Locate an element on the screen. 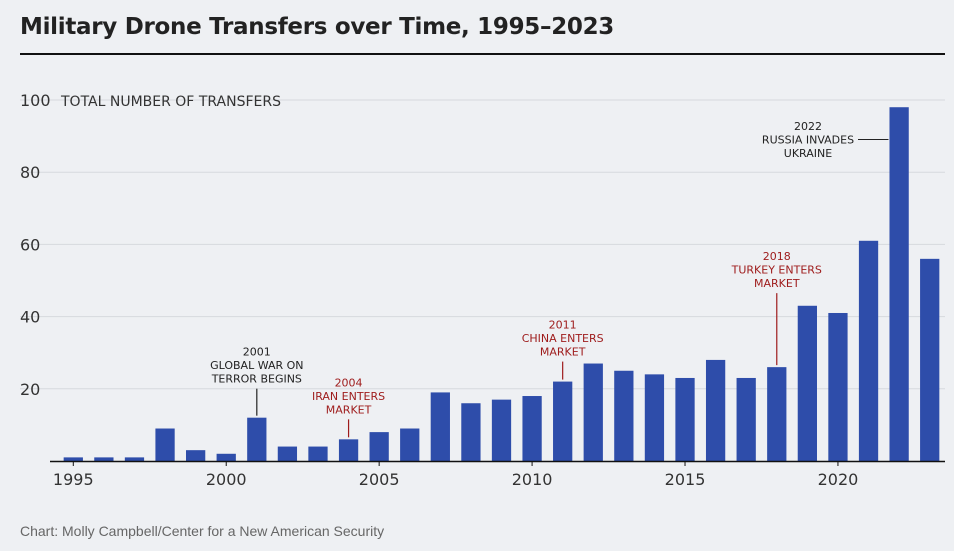 The width and height of the screenshot is (954, 551). x-tick-label-1995: 1995 is located at coordinates (73, 479).